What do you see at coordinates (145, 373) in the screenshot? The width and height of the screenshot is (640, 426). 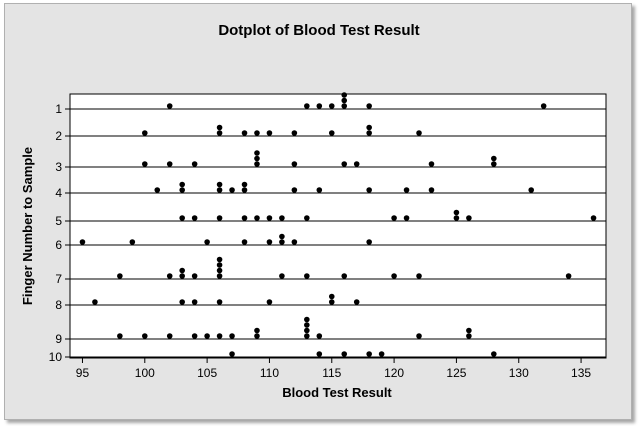 I see `x-tick-label: 100` at bounding box center [145, 373].